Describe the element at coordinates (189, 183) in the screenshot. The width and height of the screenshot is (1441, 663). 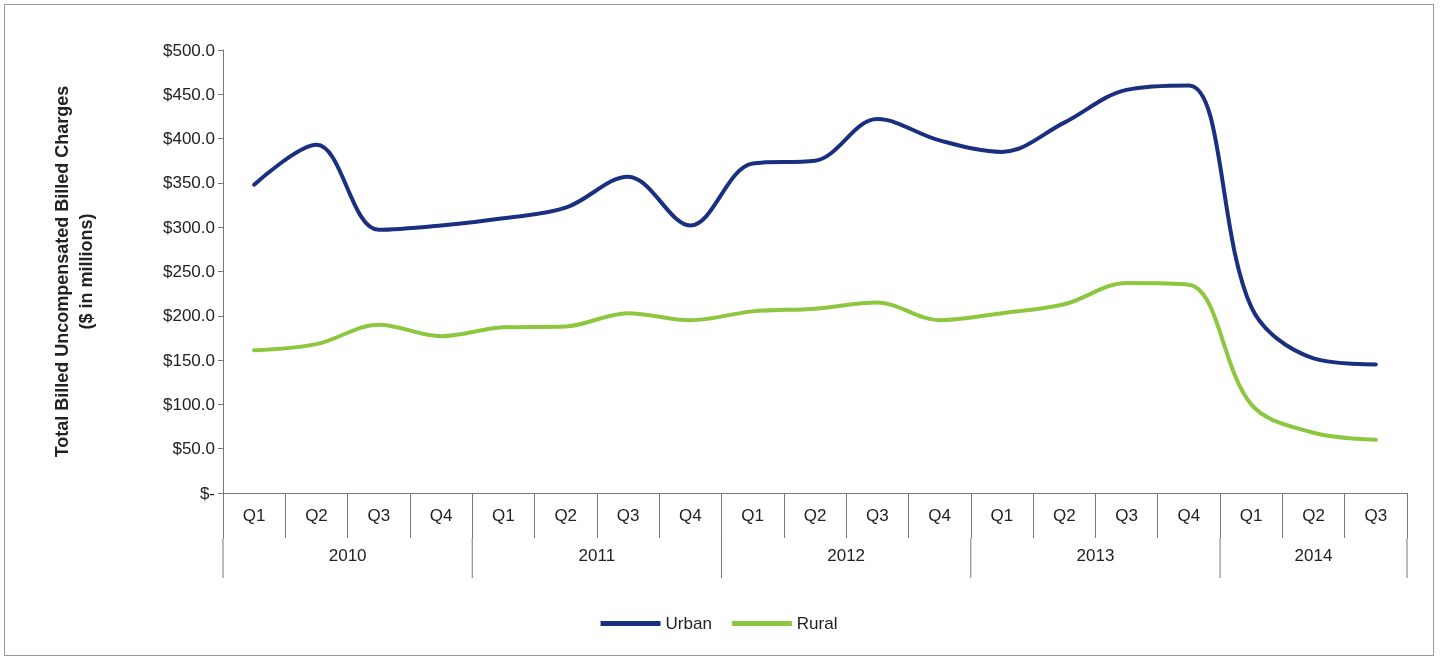
I see `y-tick-label: $350.0` at that location.